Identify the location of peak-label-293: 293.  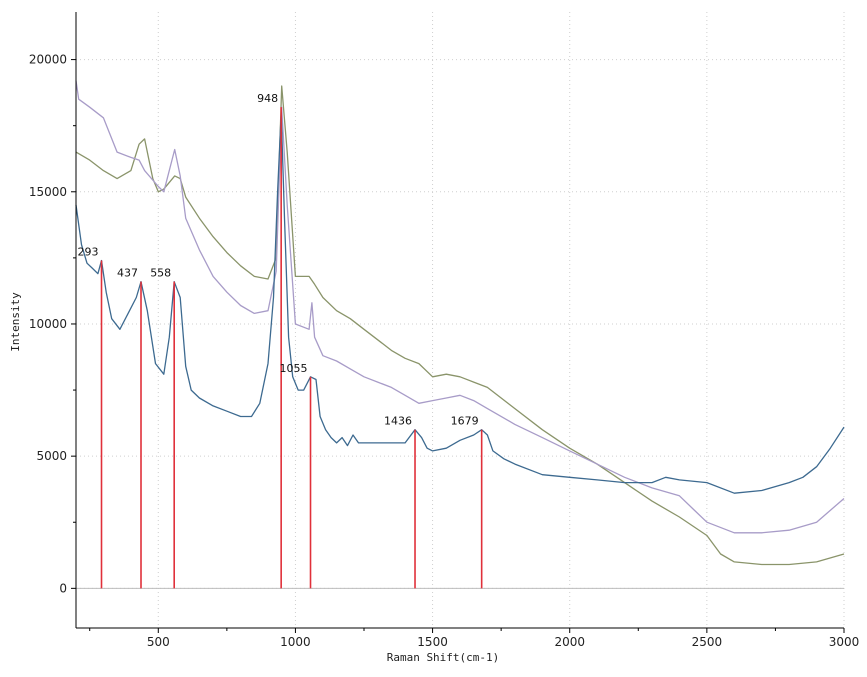
(88, 252).